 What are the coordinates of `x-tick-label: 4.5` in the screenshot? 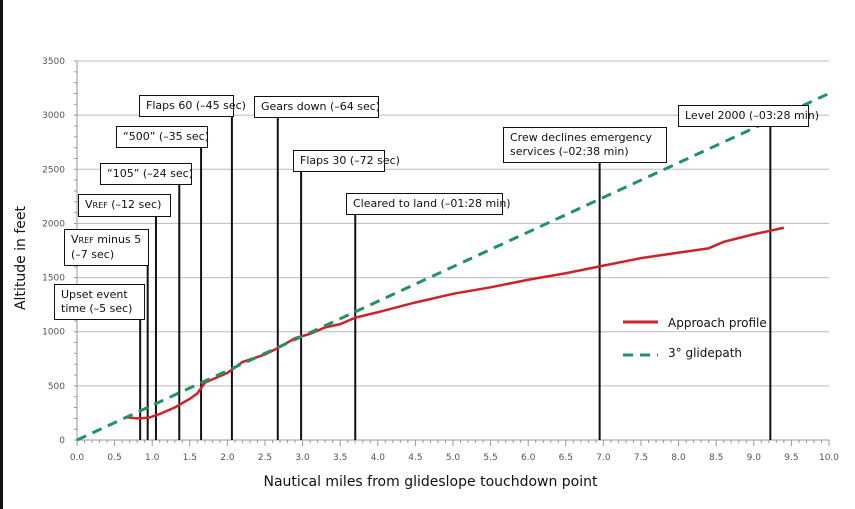 It's located at (415, 458).